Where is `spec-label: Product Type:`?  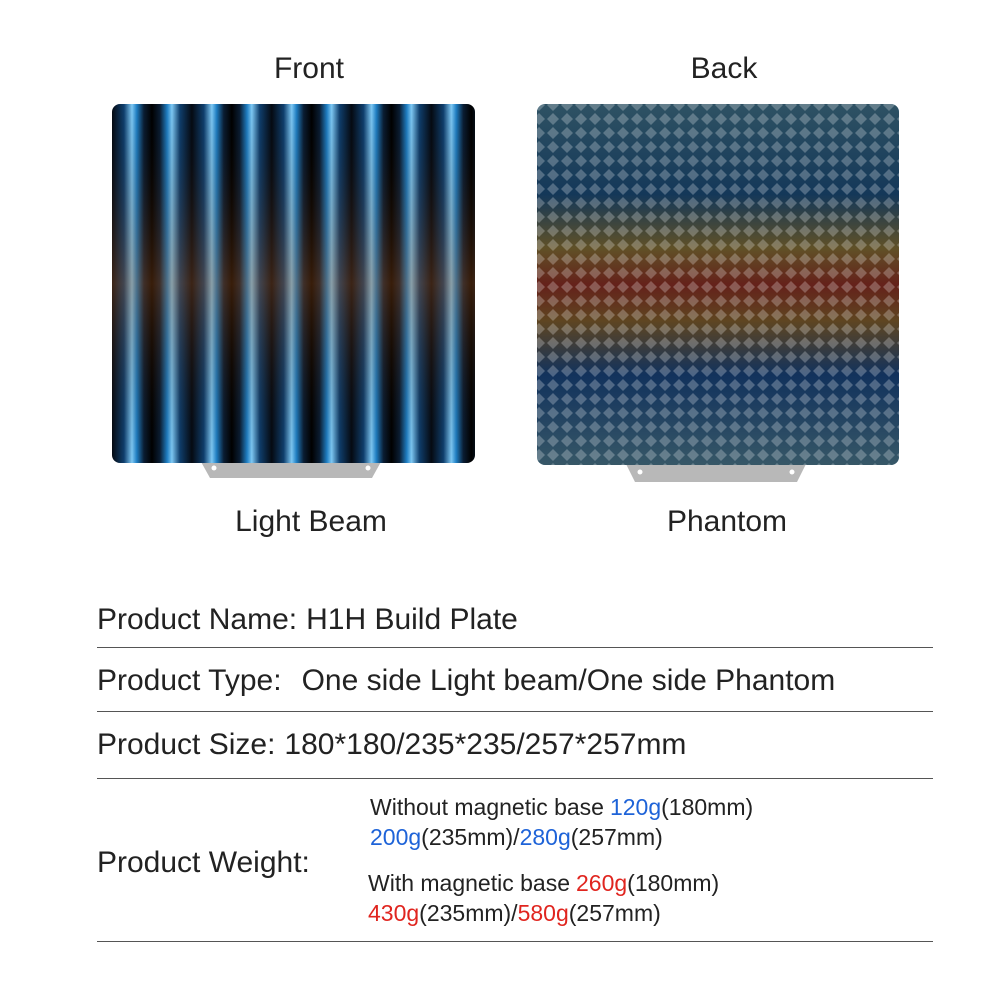
spec-label: Product Type: is located at coordinates (189, 680).